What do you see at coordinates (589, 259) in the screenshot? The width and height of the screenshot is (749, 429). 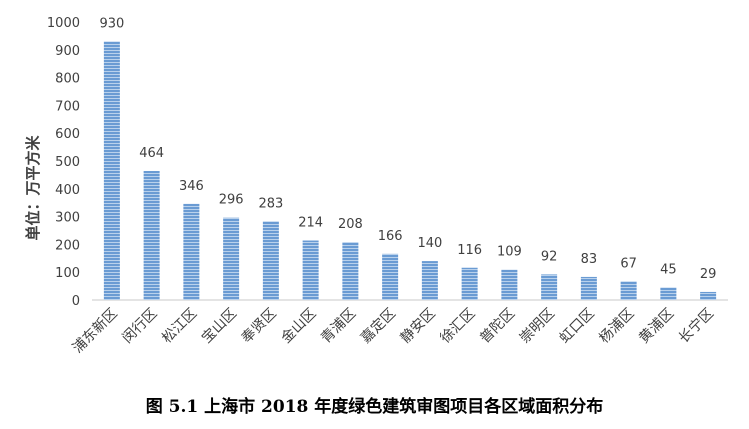 I see `data-label: 83` at bounding box center [589, 259].